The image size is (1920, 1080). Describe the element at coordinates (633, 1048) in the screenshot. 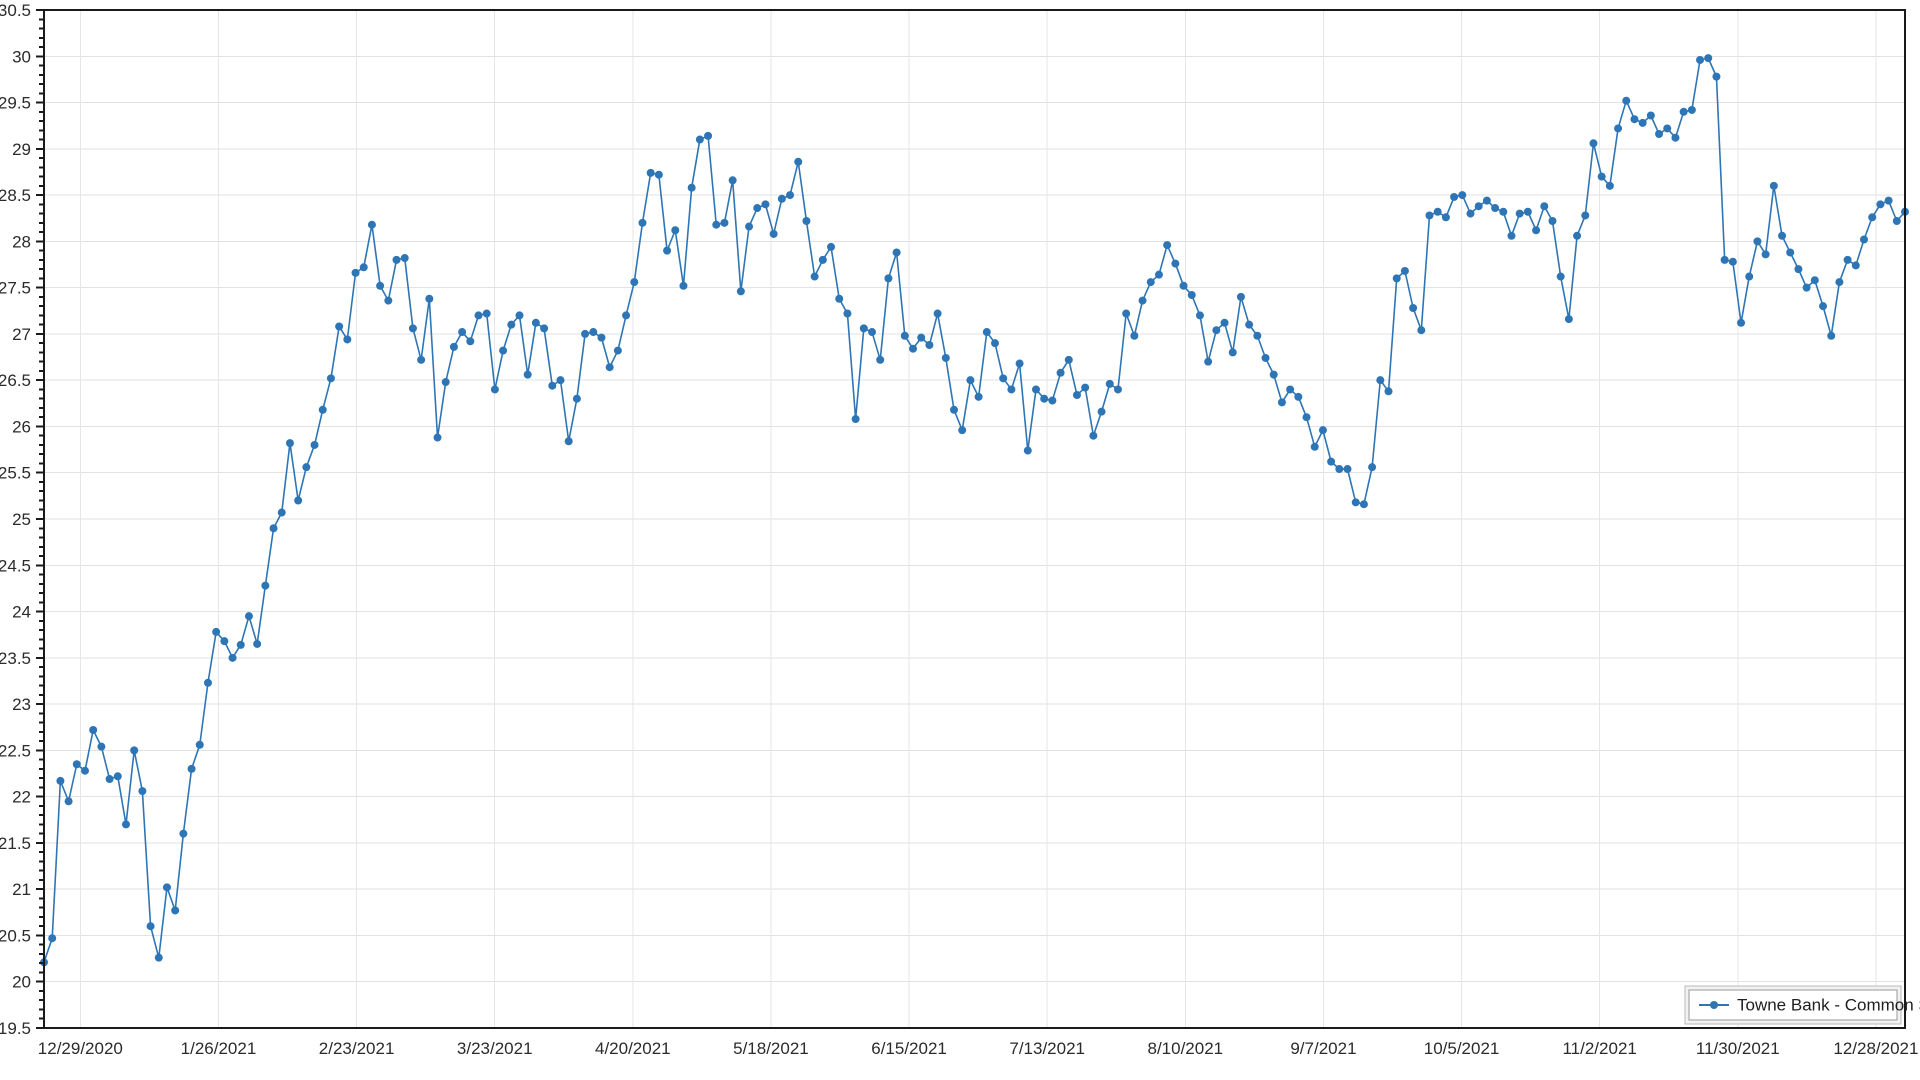

I see `x-tick-label: 4/20/2021` at that location.